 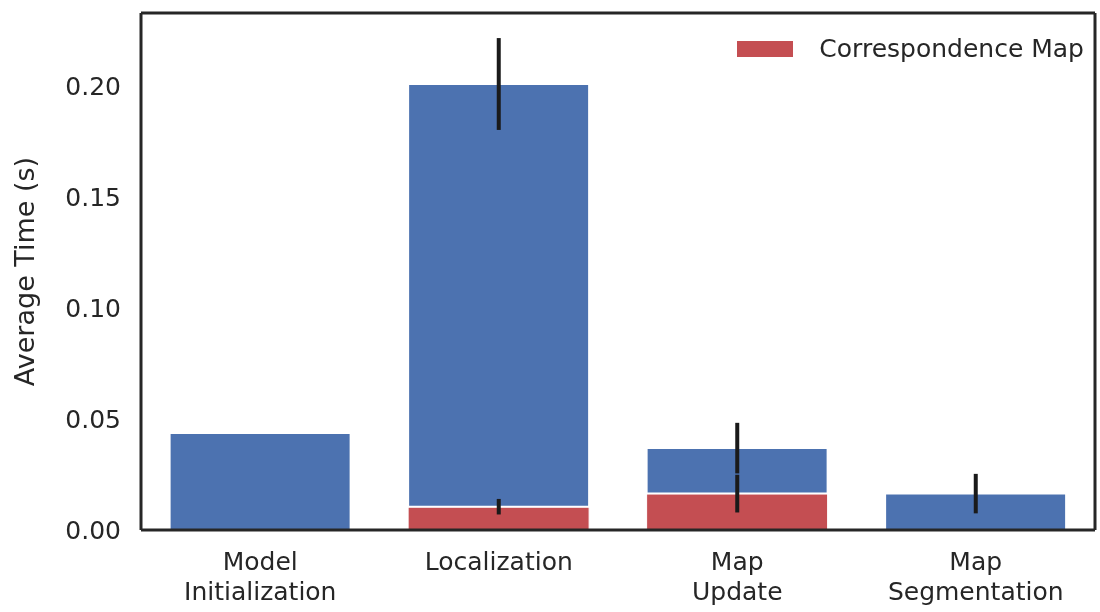 I want to click on y-tick-label: 0.20, so click(x=93, y=87).